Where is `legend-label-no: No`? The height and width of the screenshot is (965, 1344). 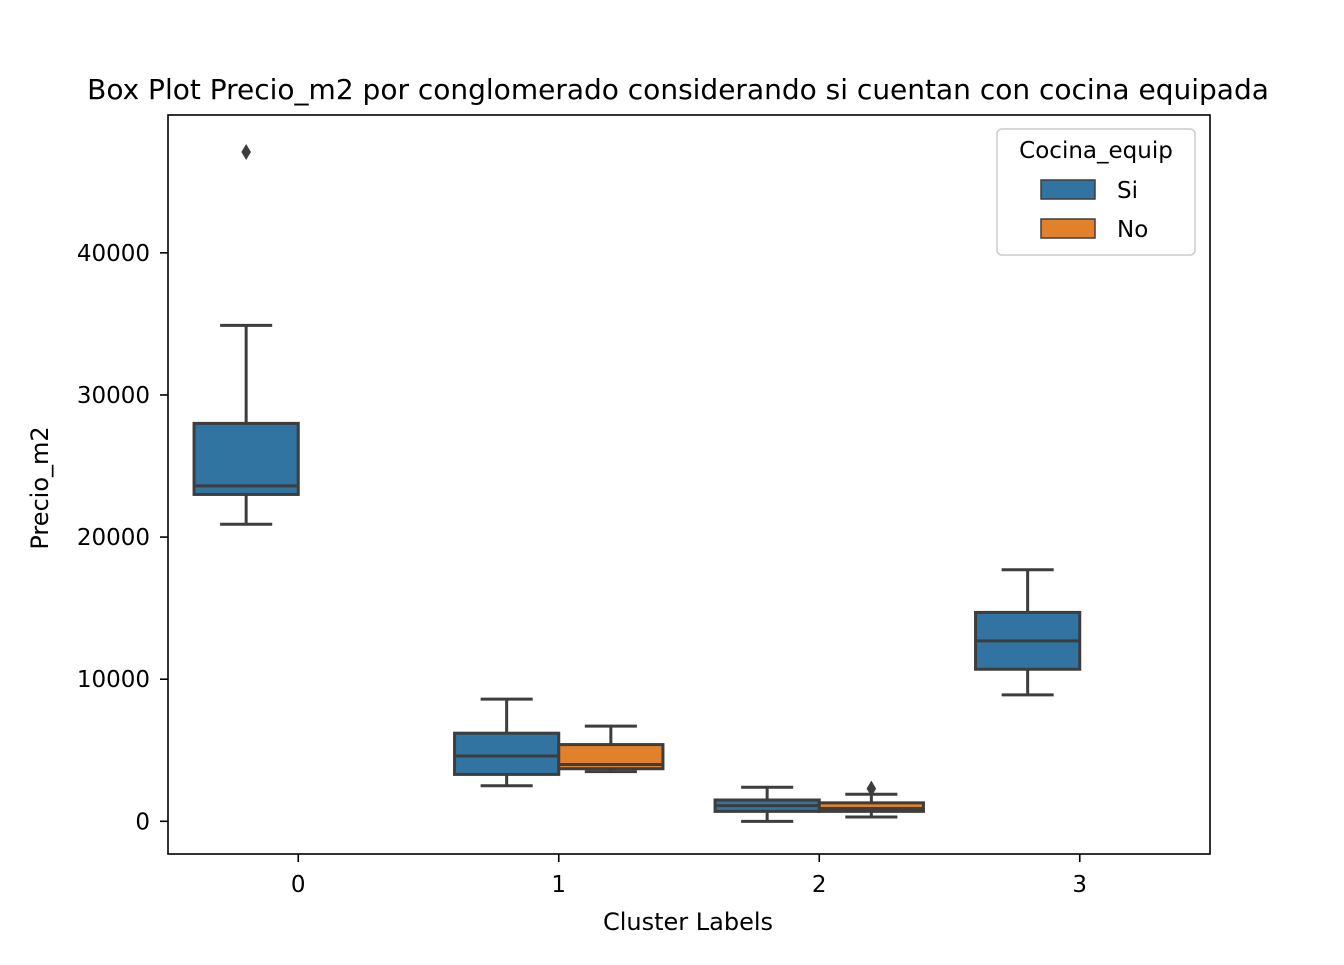
legend-label-no: No is located at coordinates (1132, 230).